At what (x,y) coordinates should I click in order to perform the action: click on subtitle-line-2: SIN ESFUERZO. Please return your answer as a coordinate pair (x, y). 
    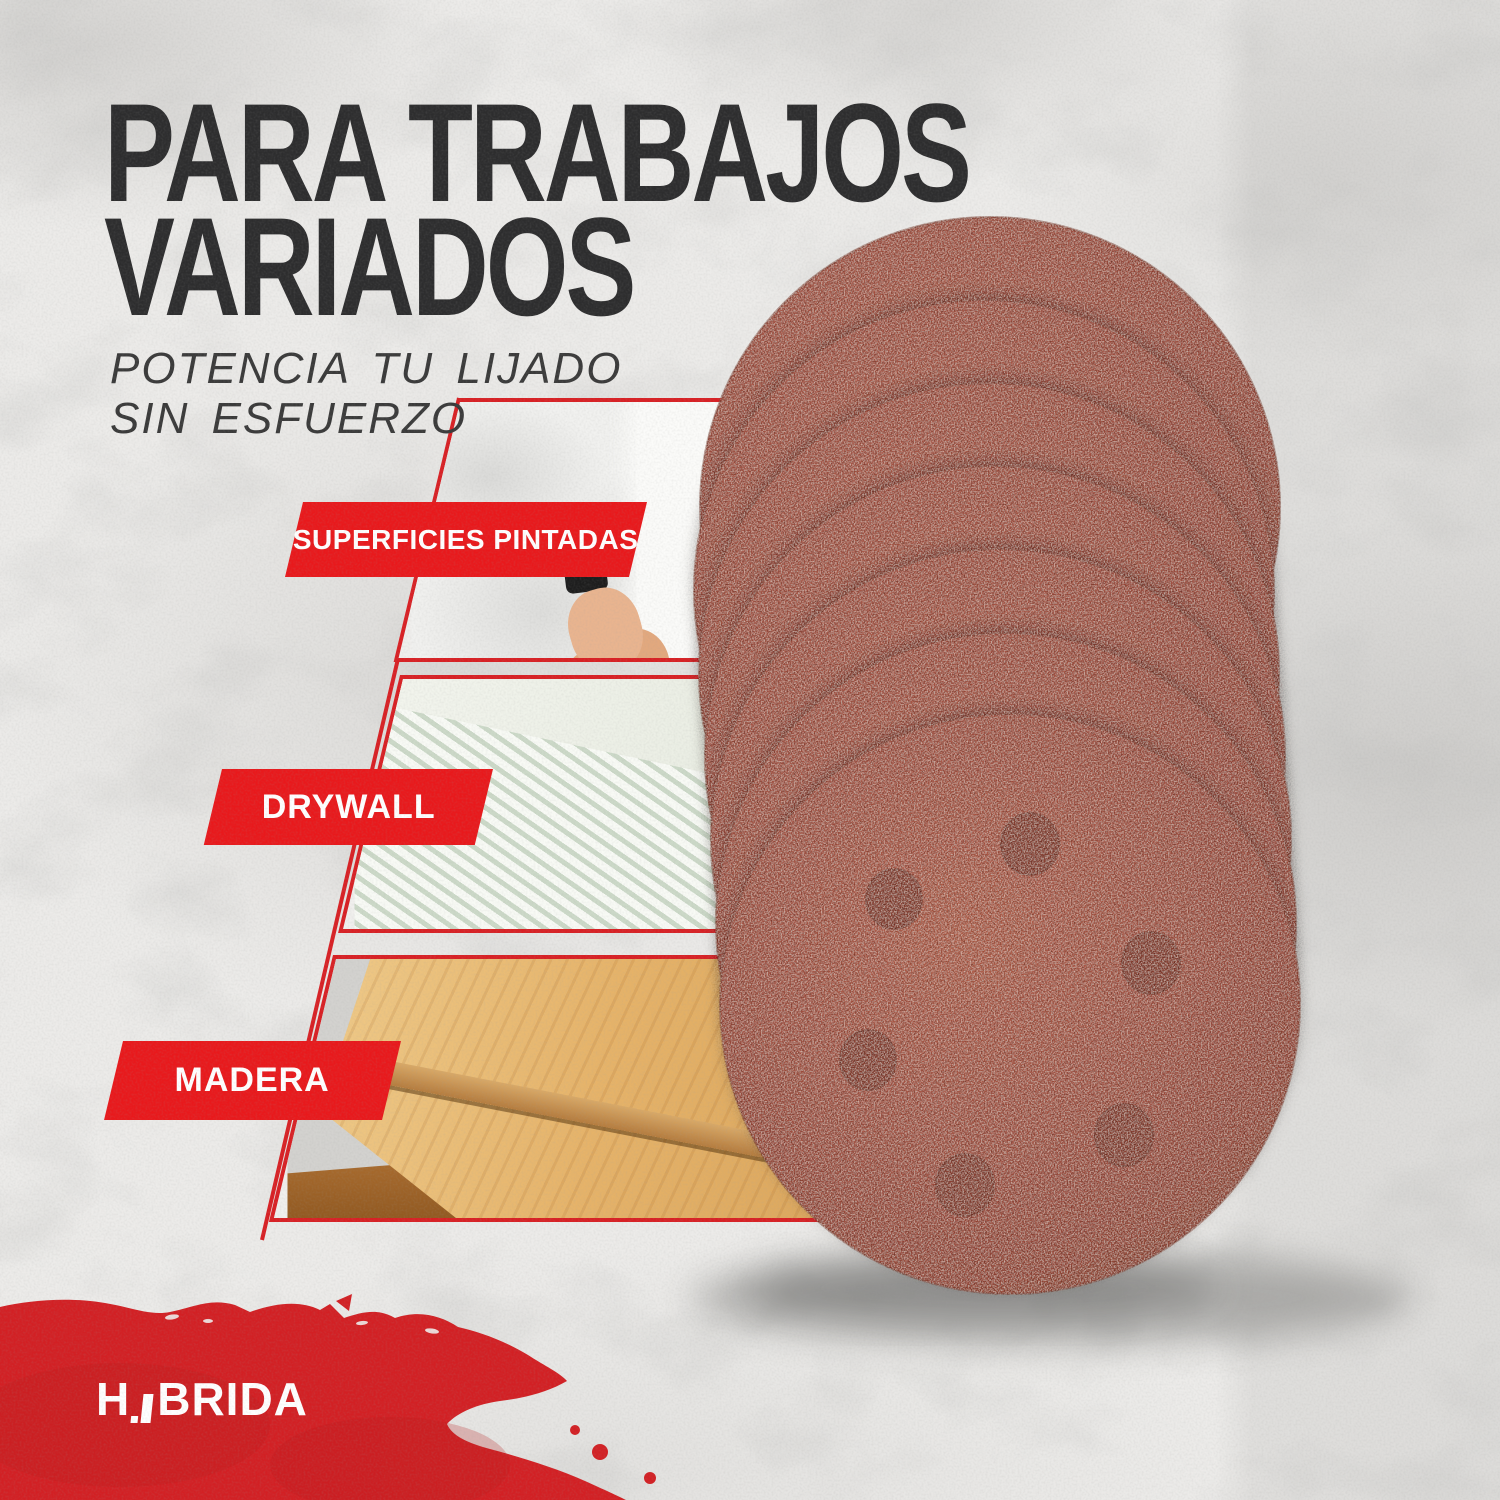
    Looking at the image, I should click on (289, 418).